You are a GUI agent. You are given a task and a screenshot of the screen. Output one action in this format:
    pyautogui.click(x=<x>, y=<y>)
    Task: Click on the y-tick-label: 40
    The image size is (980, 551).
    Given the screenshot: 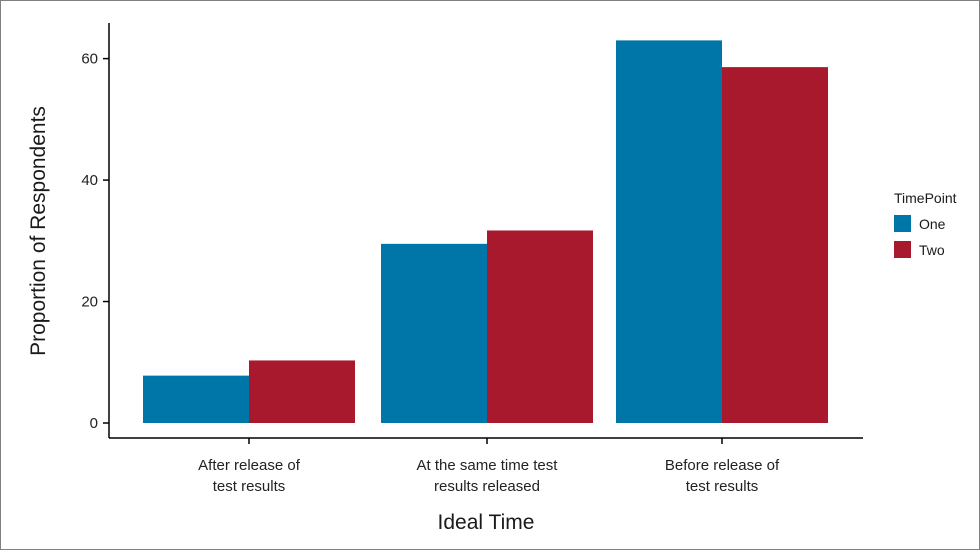 What is the action you would take?
    pyautogui.click(x=89, y=180)
    